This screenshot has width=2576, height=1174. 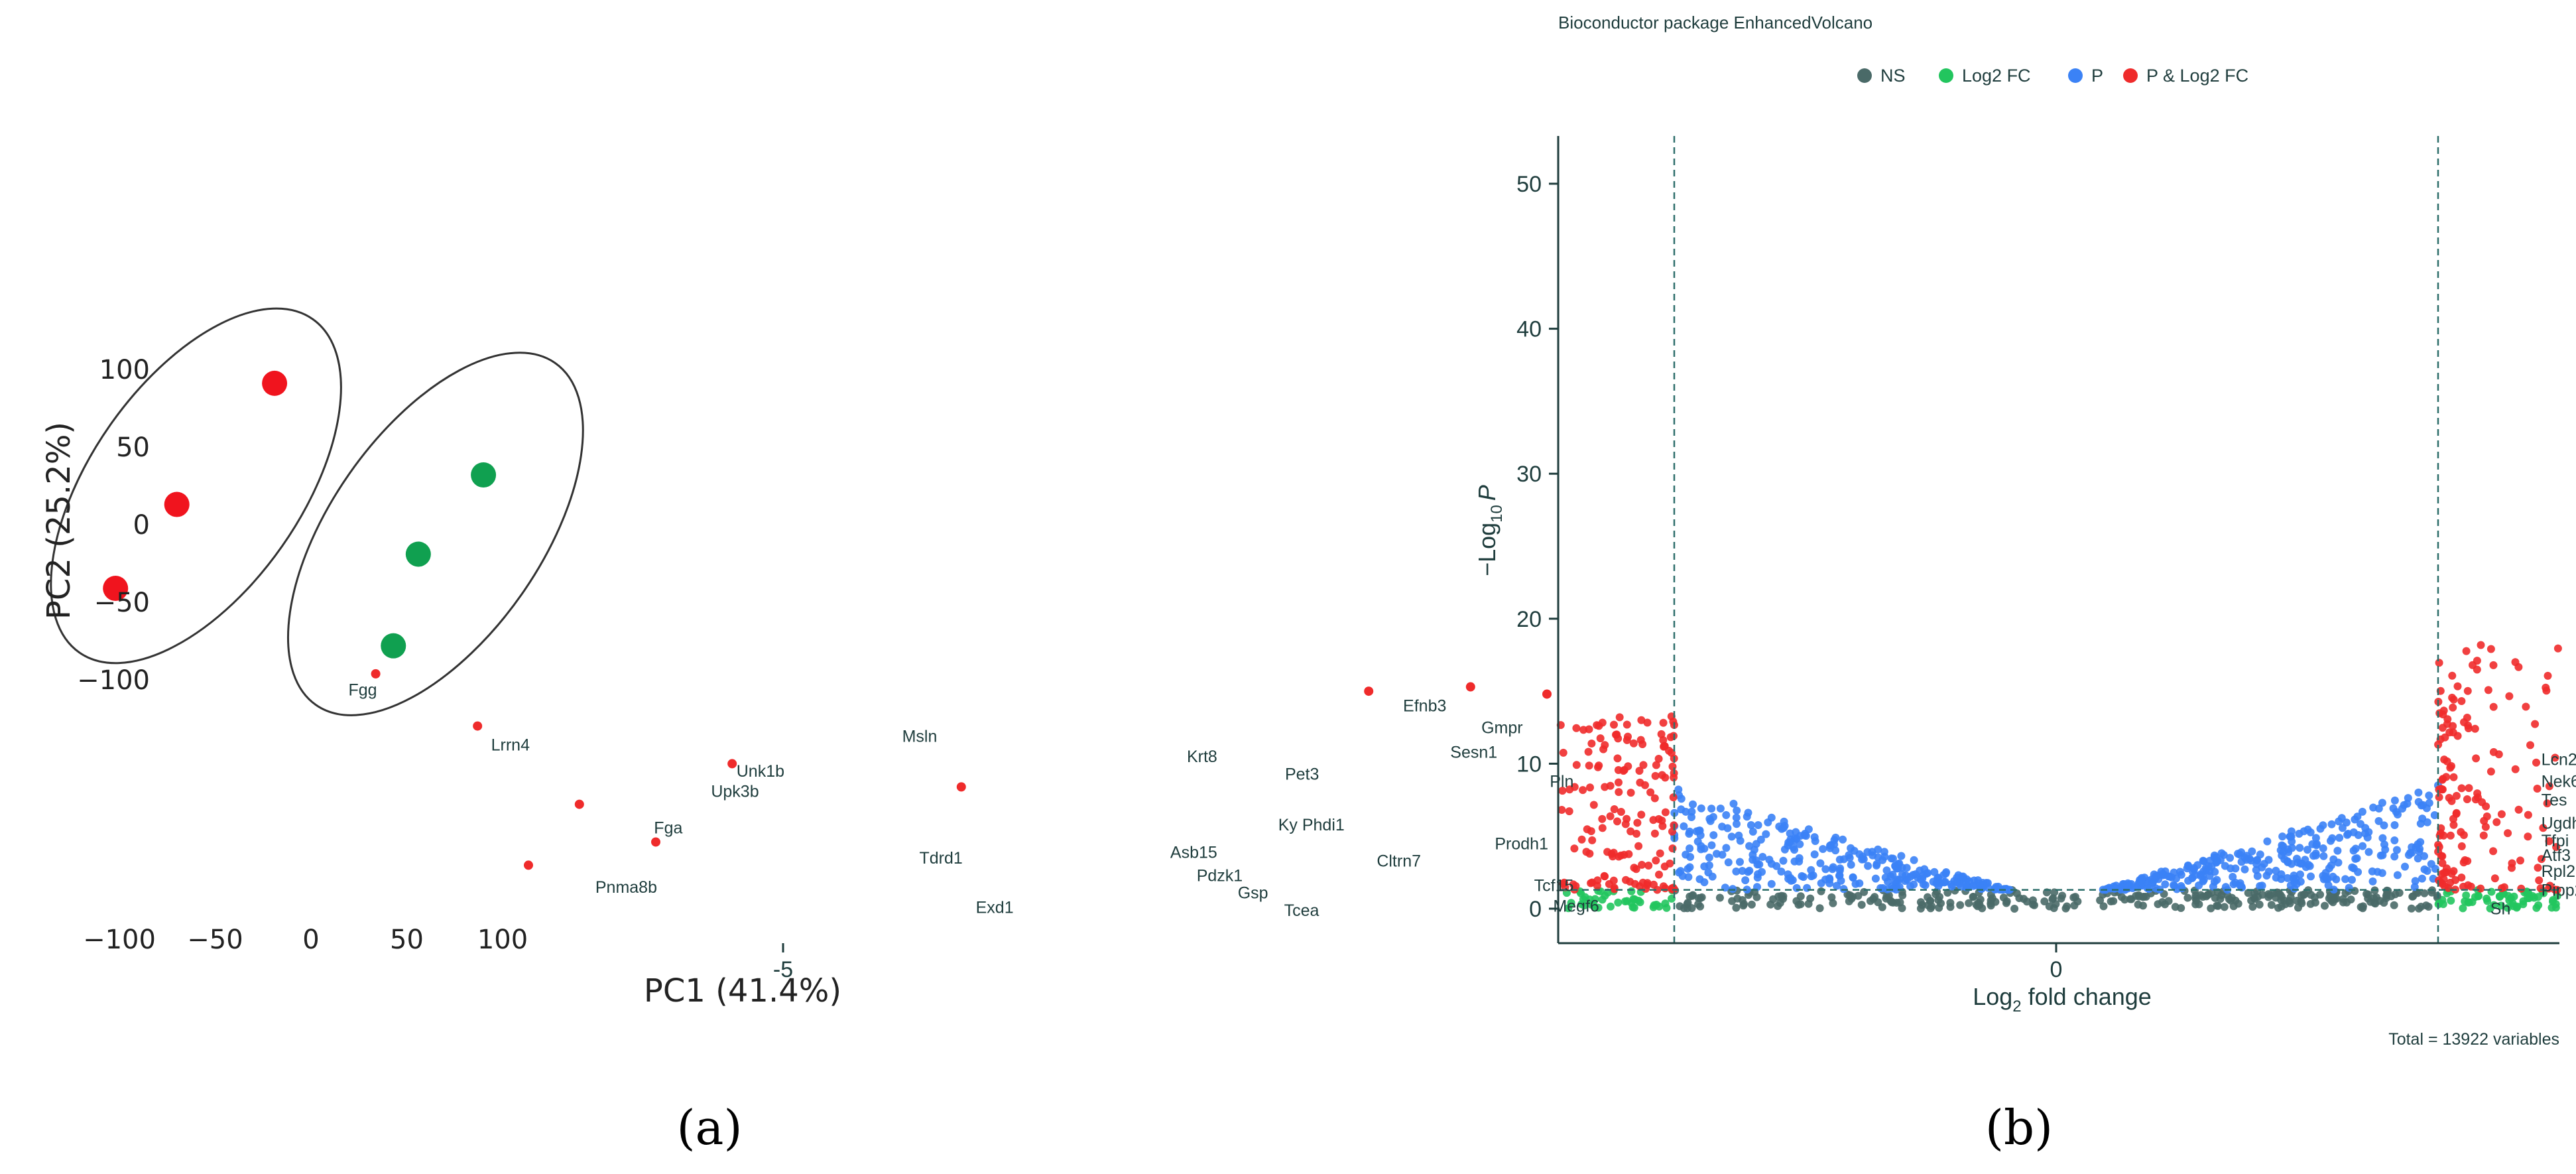 I want to click on volcano-y-tick-label: 40, so click(x=1529, y=329).